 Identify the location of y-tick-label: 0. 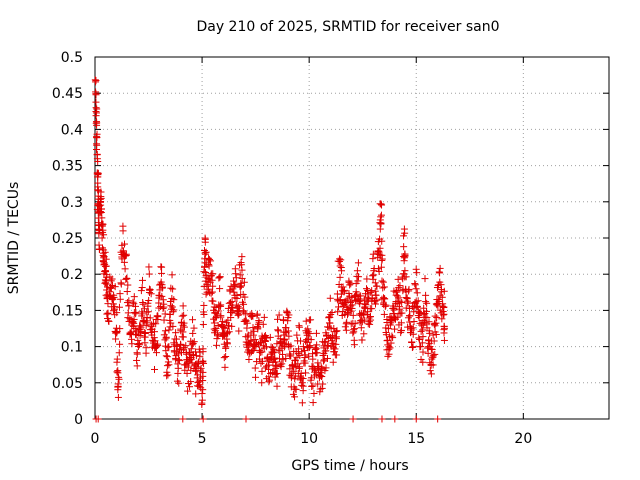
(78, 420).